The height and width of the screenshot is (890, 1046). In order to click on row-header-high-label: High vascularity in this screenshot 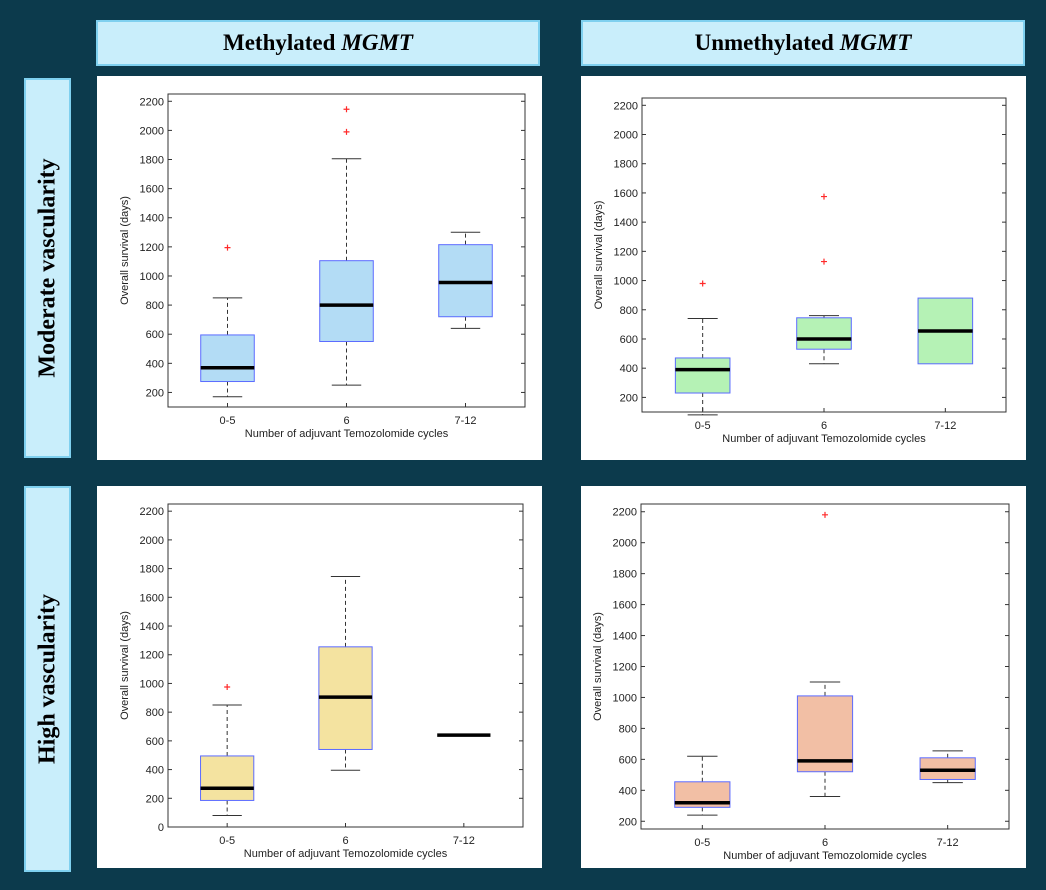, I will do `click(47, 679)`.